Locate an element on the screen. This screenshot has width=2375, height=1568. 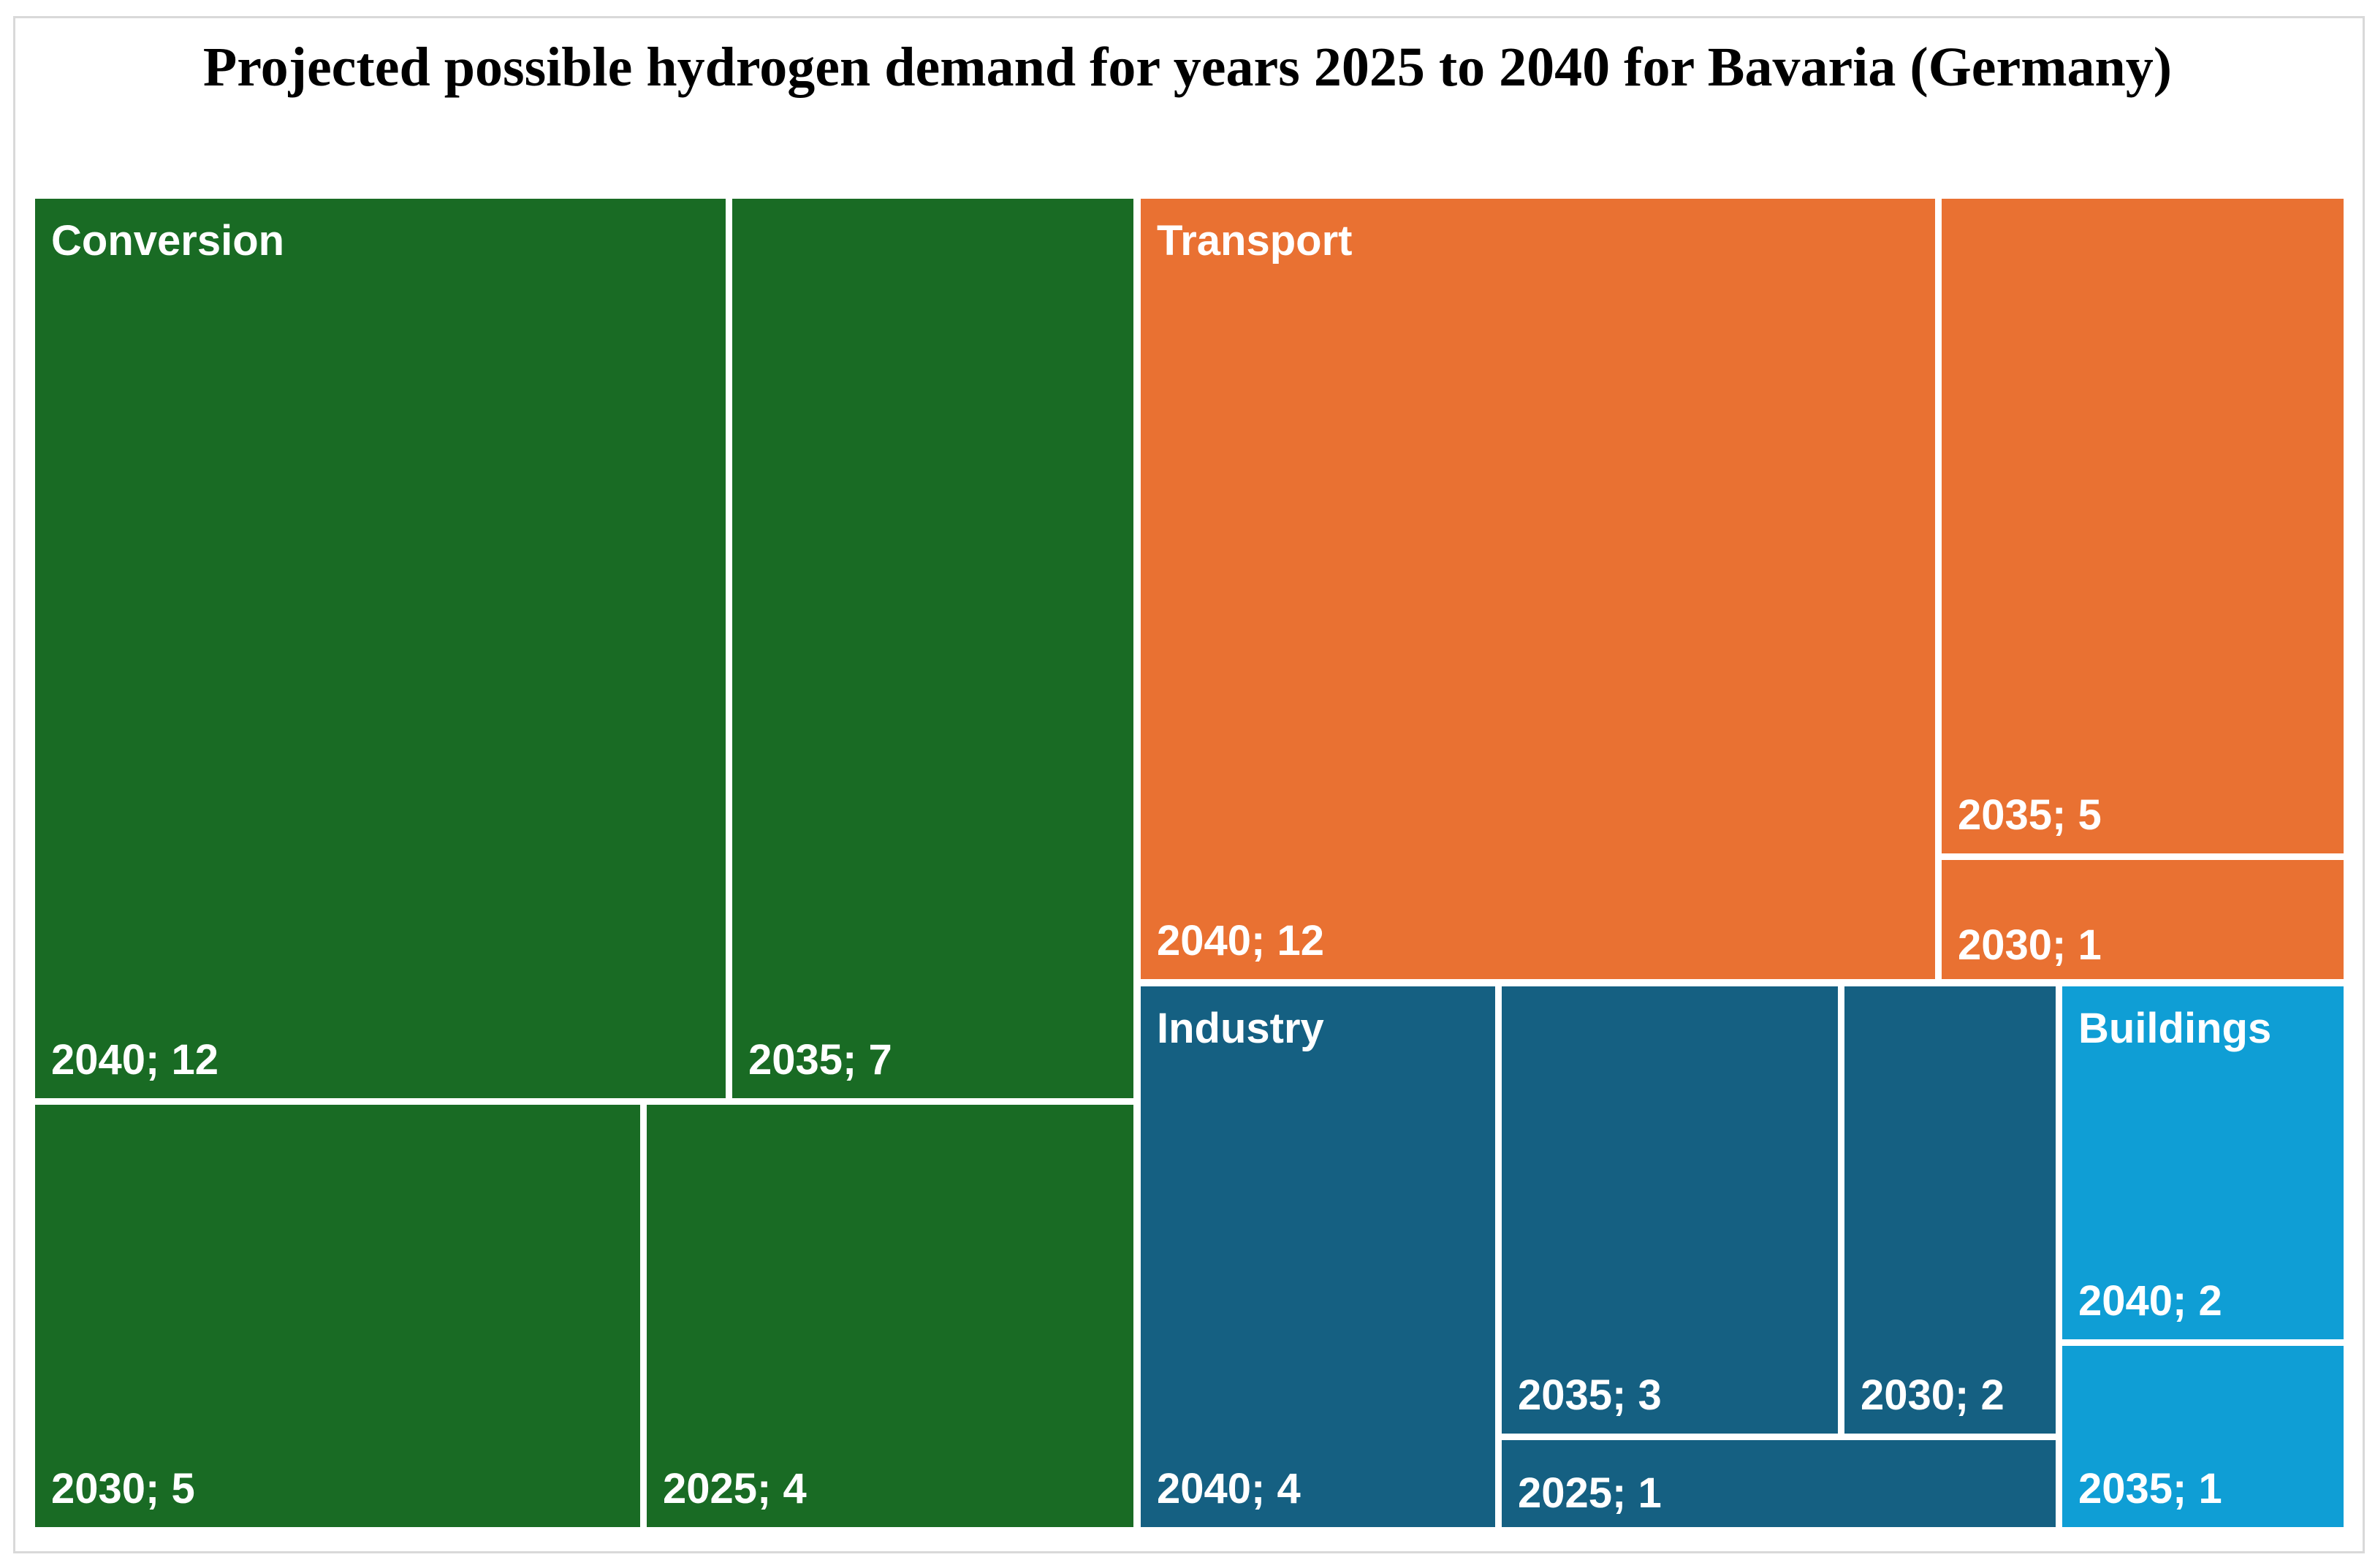
cell-value-label-conversion-2035: 2035; 7 is located at coordinates (820, 1060).